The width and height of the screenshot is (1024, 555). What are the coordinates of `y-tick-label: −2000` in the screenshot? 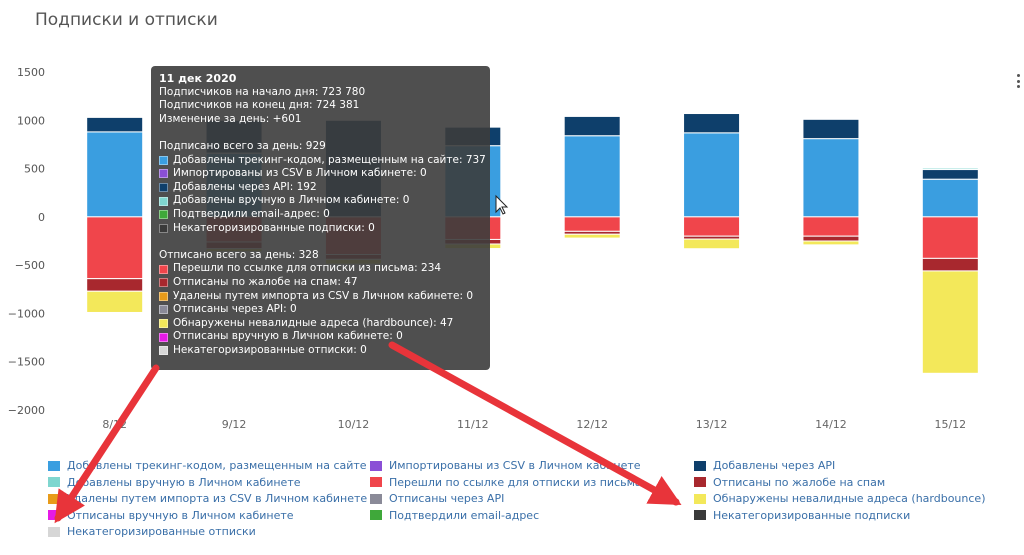 It's located at (26, 410).